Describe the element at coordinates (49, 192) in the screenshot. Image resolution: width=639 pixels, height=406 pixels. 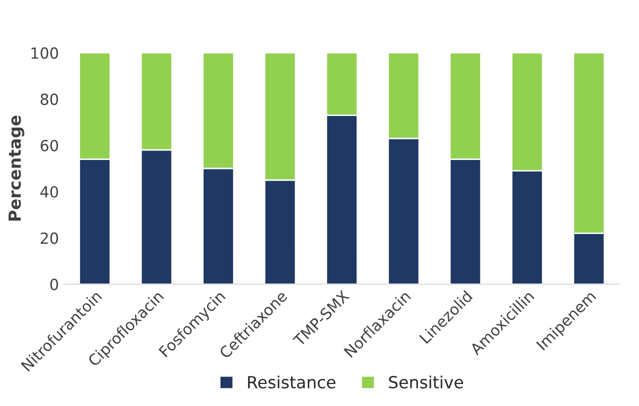
I see `y-tick-label: 40` at that location.